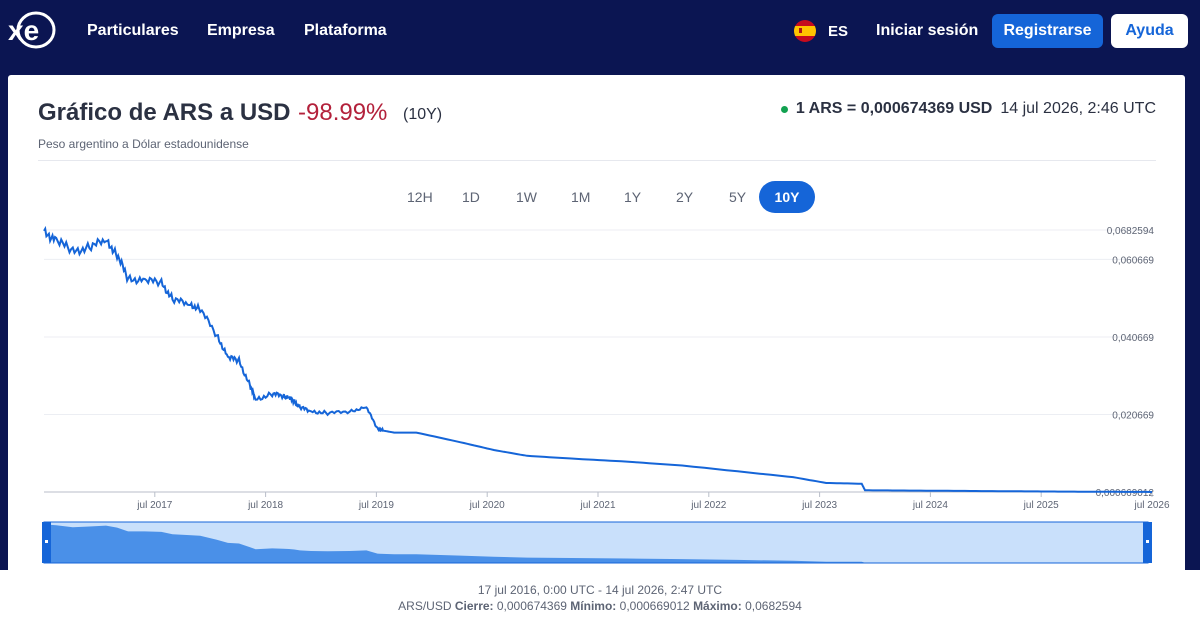 The image size is (1200, 622). I want to click on x-tick-label: jul 2025, so click(1041, 505).